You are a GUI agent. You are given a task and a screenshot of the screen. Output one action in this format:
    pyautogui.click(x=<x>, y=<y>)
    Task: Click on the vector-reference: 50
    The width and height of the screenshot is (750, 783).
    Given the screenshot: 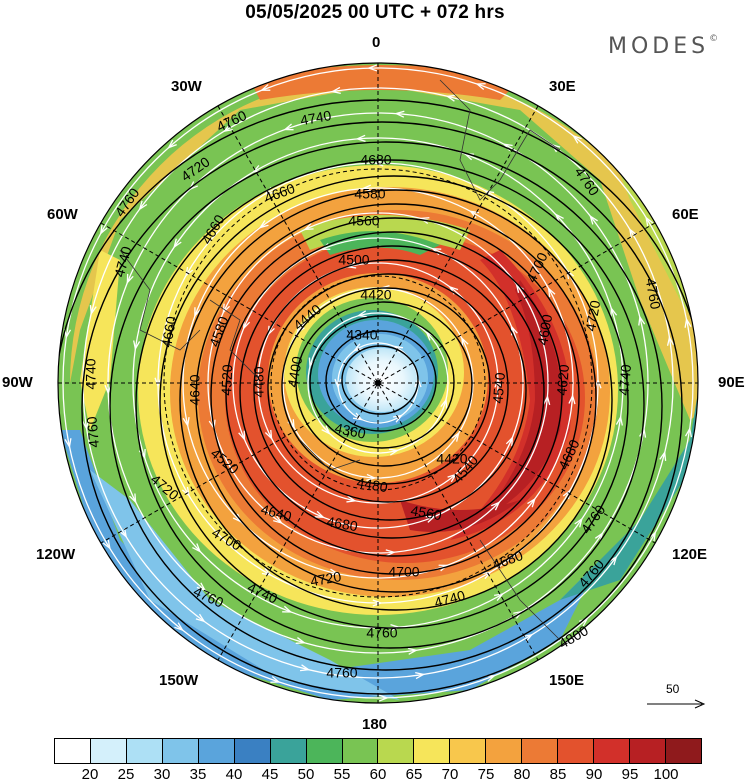 What is the action you would take?
    pyautogui.click(x=676, y=700)
    